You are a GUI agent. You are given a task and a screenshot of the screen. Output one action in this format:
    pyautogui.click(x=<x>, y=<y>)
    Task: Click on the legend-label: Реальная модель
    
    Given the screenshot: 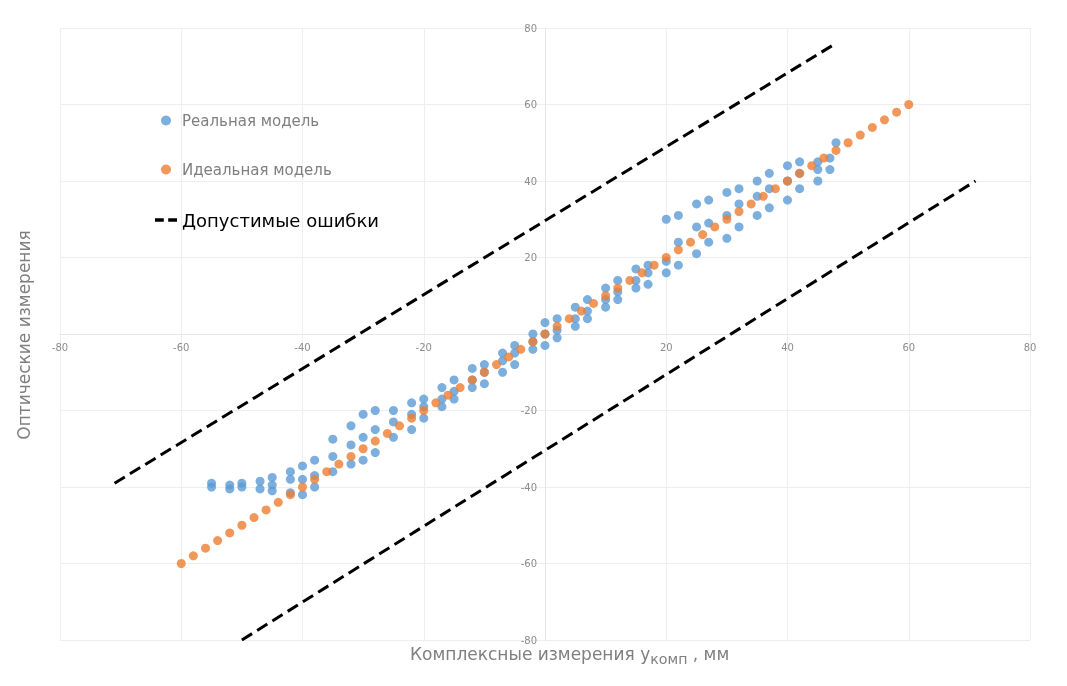 What is the action you would take?
    pyautogui.click(x=251, y=120)
    